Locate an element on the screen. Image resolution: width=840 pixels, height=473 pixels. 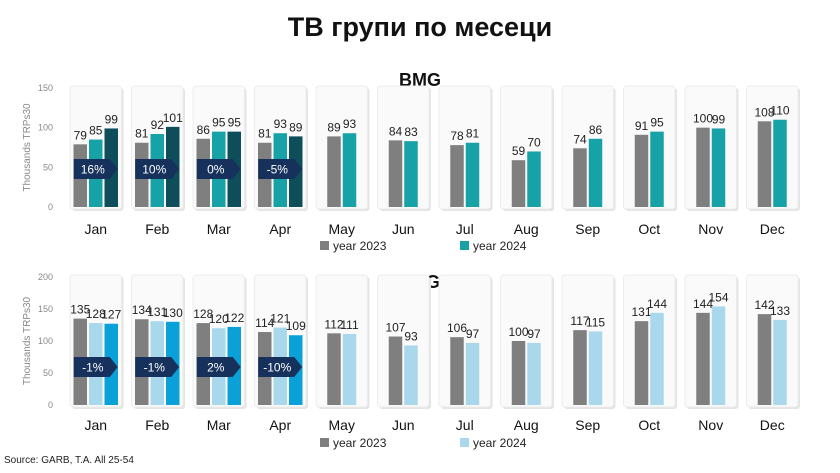
bar-value-label: 78 is located at coordinates (457, 136).